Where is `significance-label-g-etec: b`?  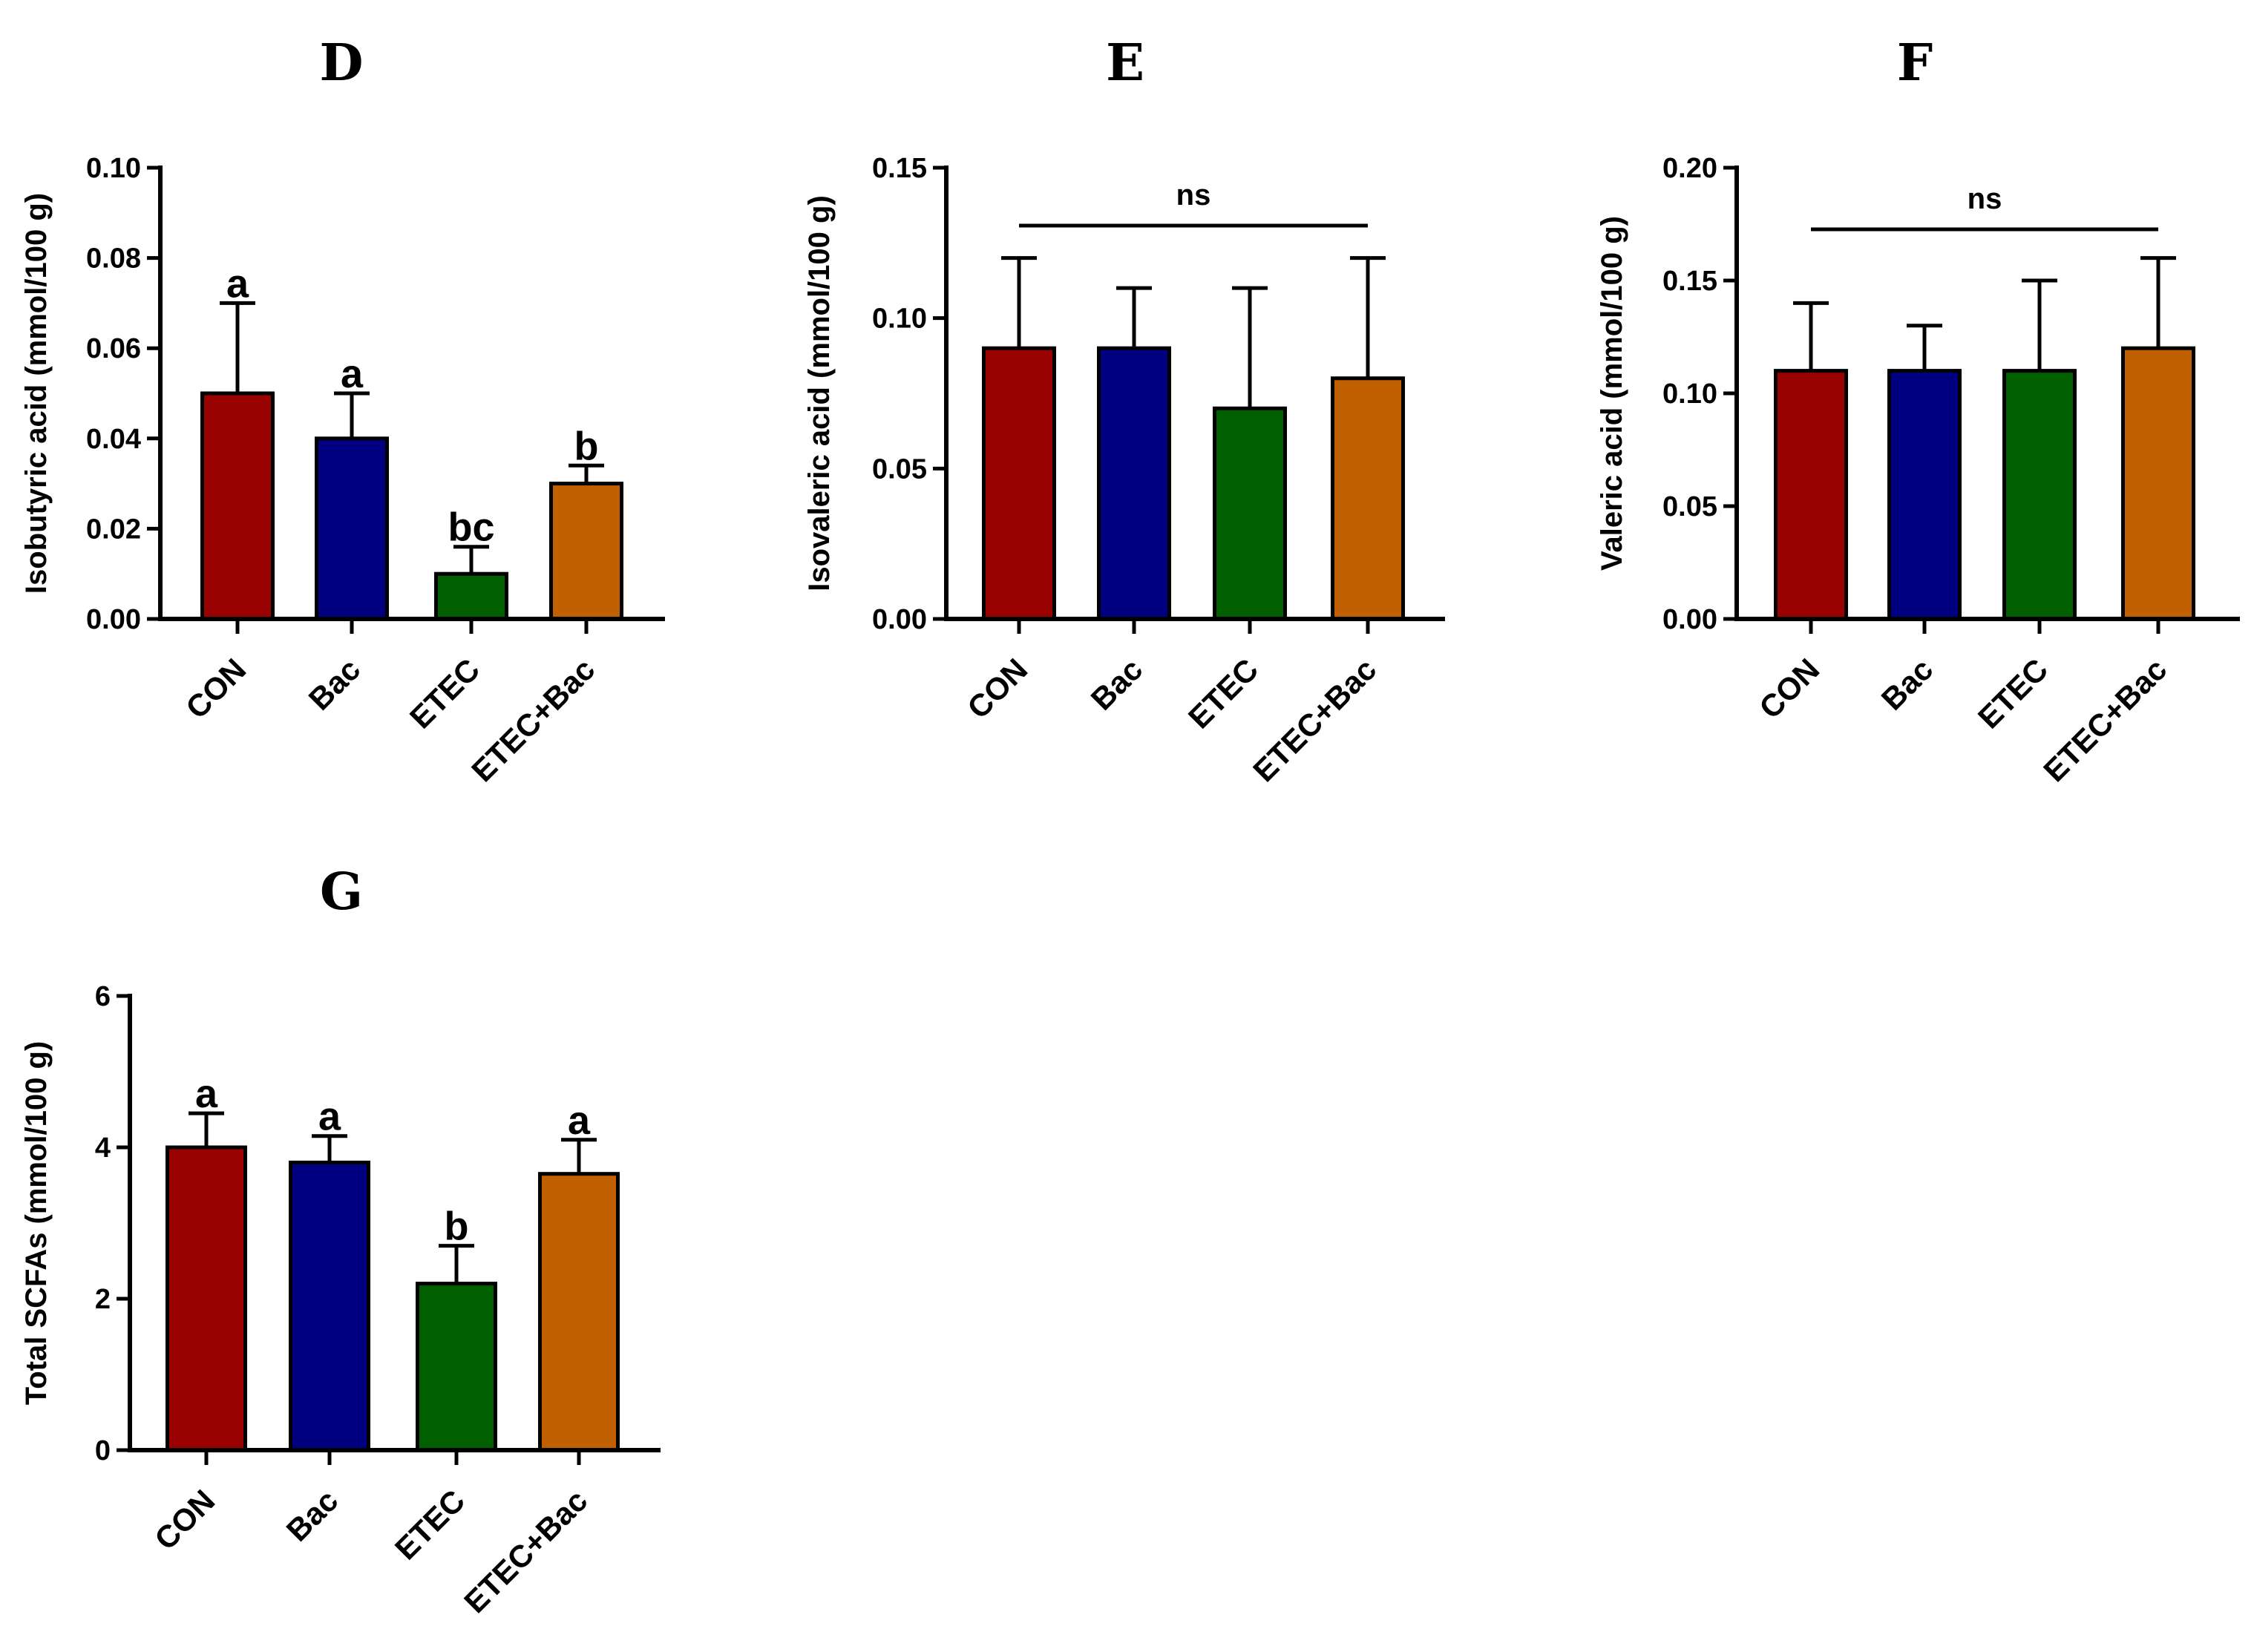 significance-label-g-etec: b is located at coordinates (457, 1226).